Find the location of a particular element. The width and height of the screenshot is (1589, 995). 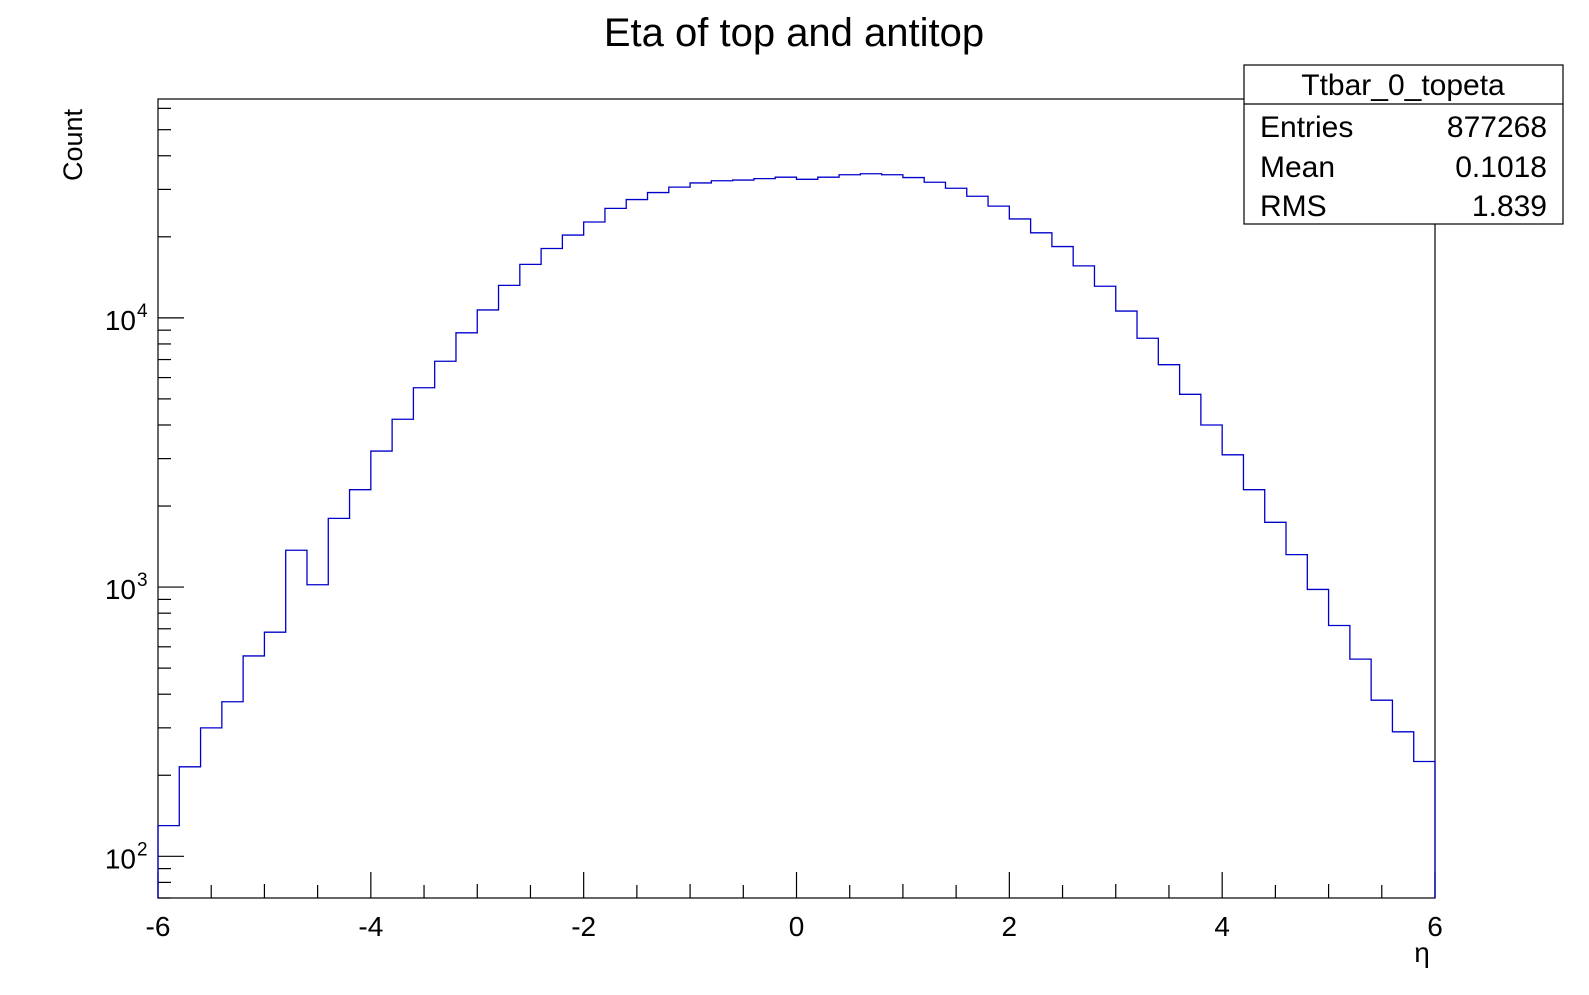

y-tick-label-exponent: 4 is located at coordinates (142, 311).